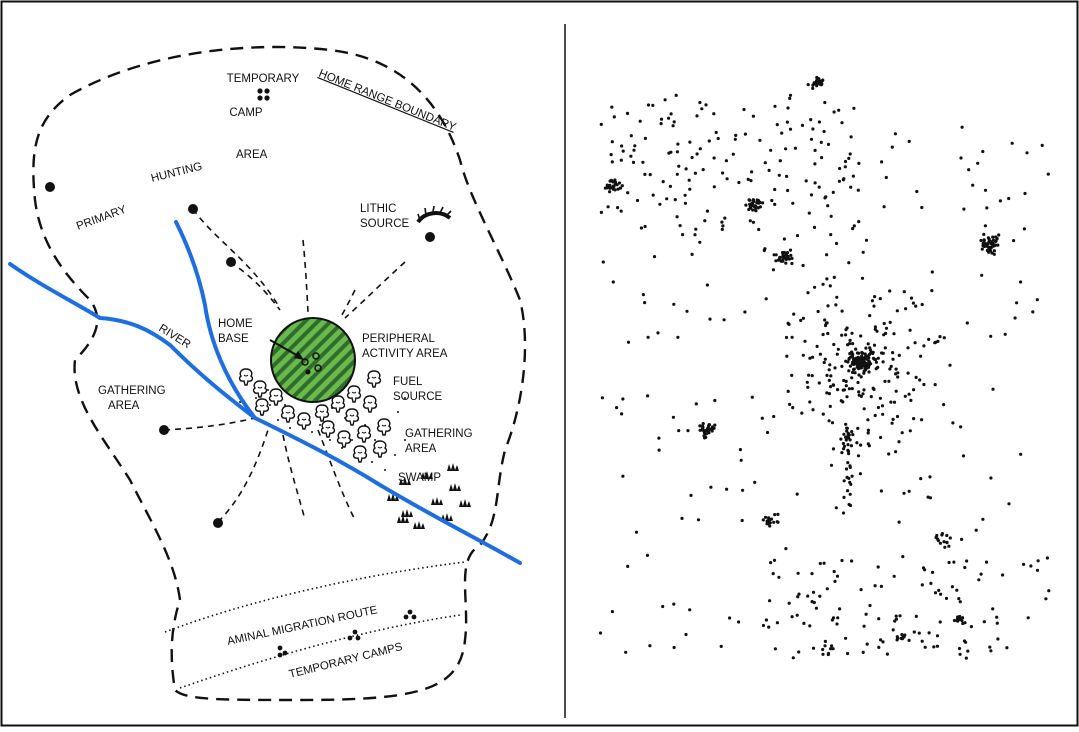 This screenshot has height=732, width=1079. Describe the element at coordinates (302, 626) in the screenshot. I see `label-migration-route: AMINAL MIGRATION ROUTE` at that location.